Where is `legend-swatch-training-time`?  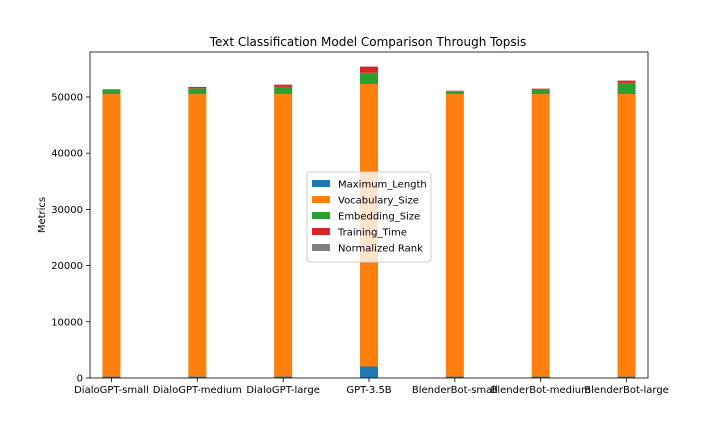 legend-swatch-training-time is located at coordinates (321, 231).